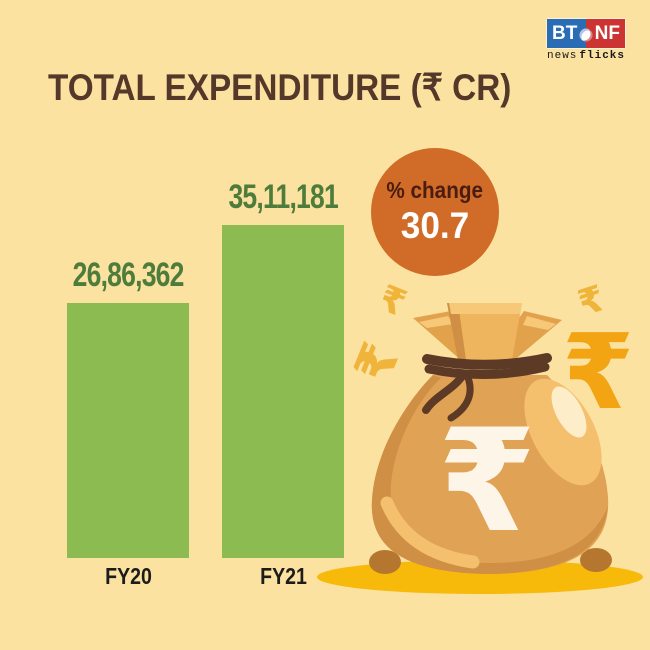 Image resolution: width=650 pixels, height=650 pixels. What do you see at coordinates (456, 331) in the screenshot?
I see `bag-flap-center-shade` at bounding box center [456, 331].